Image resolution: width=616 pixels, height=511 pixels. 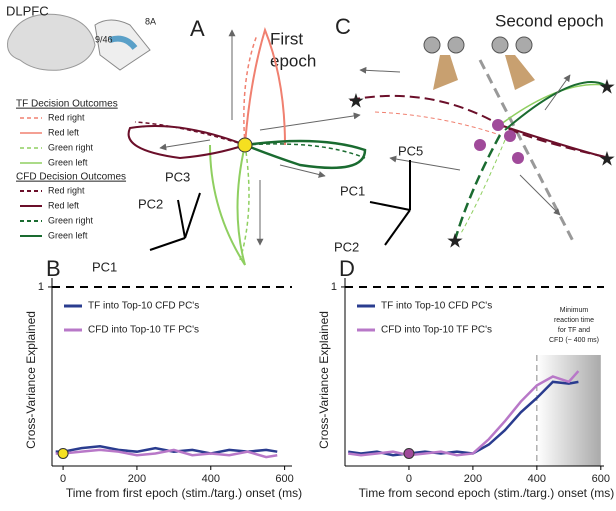 What do you see at coordinates (568, 410) in the screenshot?
I see `shaded-region` at bounding box center [568, 410].